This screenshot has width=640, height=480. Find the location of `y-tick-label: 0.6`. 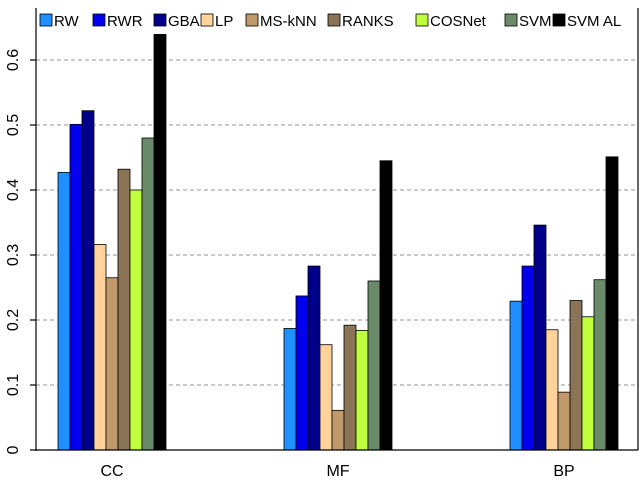

y-tick-label: 0.6 is located at coordinates (13, 60).